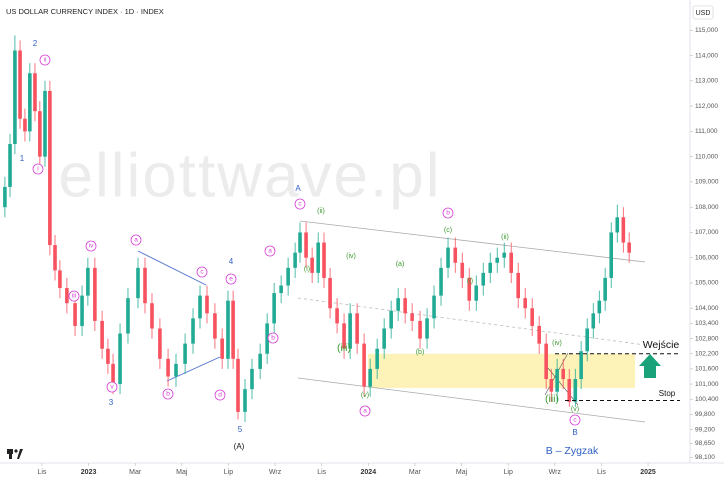  I want to click on wave-label: iv, so click(91, 246).